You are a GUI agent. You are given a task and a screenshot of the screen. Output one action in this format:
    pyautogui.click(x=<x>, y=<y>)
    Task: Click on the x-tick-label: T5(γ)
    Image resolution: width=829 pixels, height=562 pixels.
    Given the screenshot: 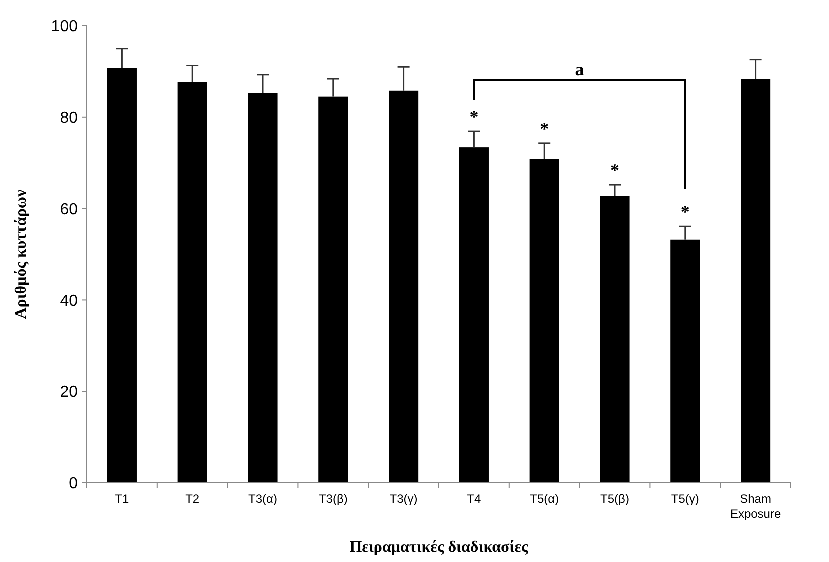 What is the action you would take?
    pyautogui.click(x=685, y=499)
    